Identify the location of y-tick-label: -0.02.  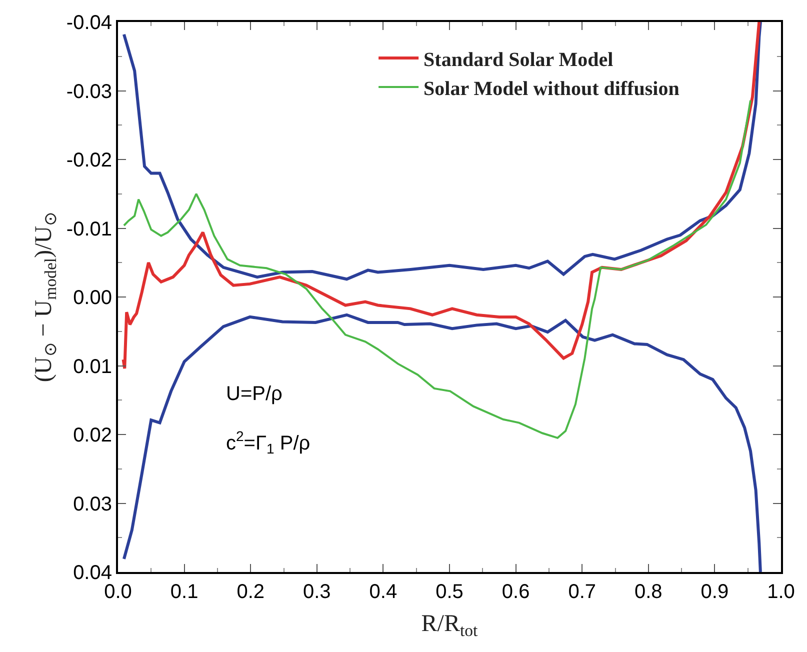
(89, 161).